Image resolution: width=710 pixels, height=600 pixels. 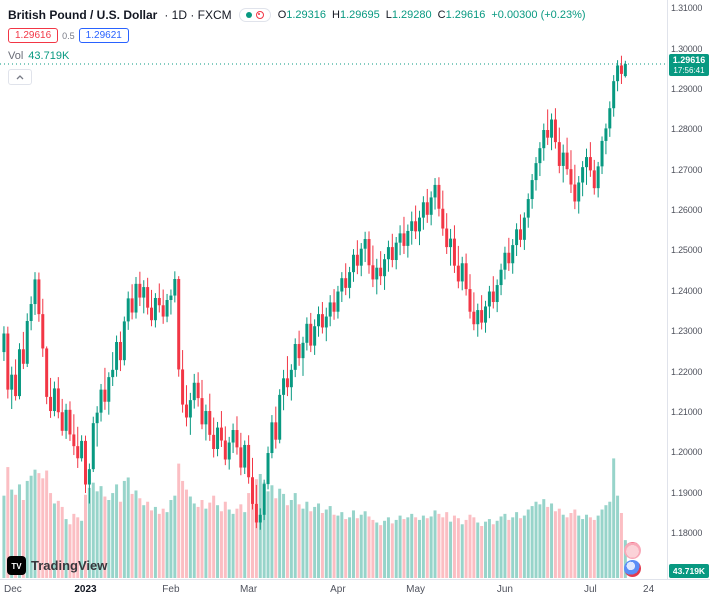 I want to click on time-tick-label: 24, so click(x=649, y=589).